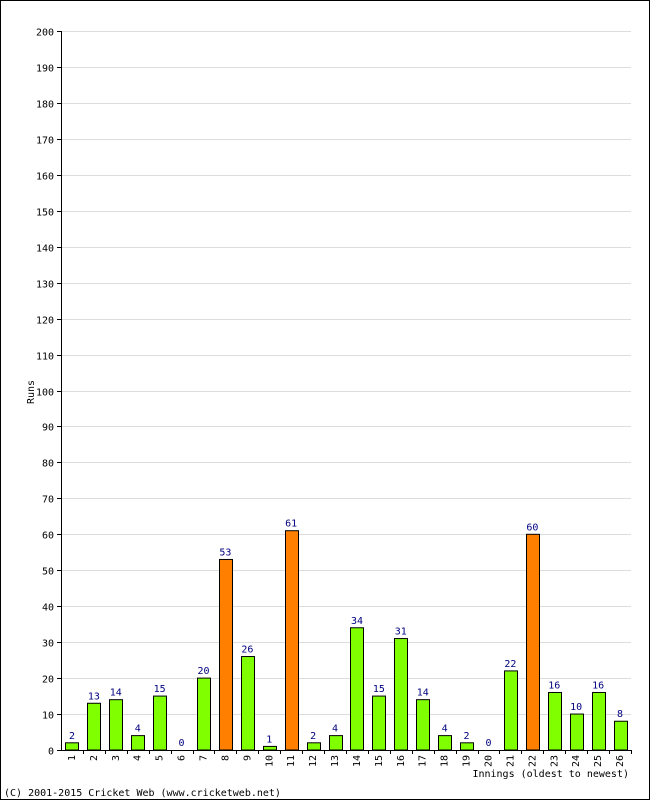  I want to click on data-label-innings-26: 8, so click(620, 714).